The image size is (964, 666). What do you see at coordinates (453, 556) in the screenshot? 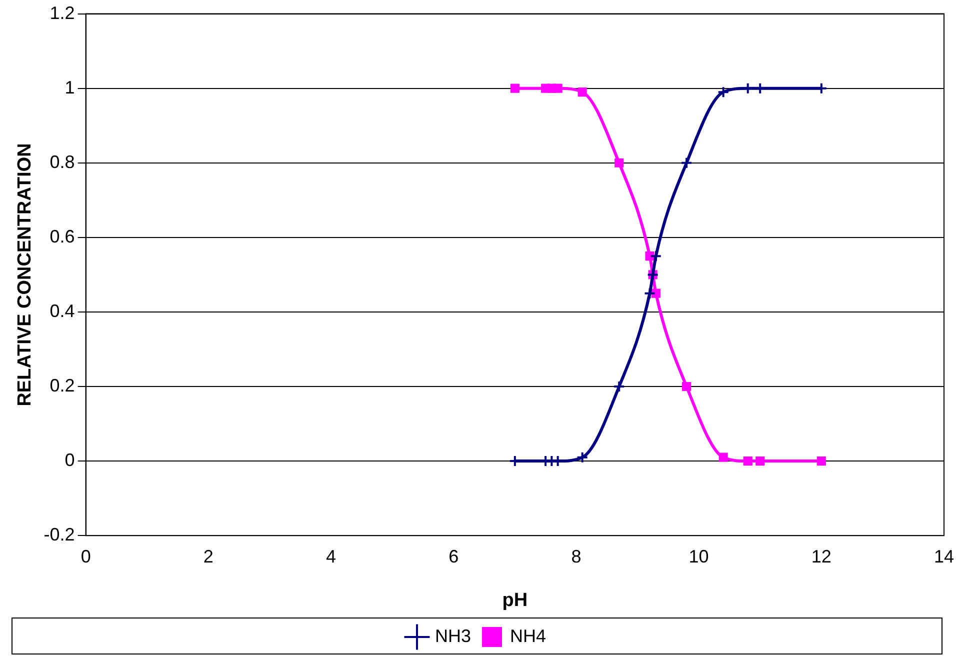
I see `x-tick-label: 6` at bounding box center [453, 556].